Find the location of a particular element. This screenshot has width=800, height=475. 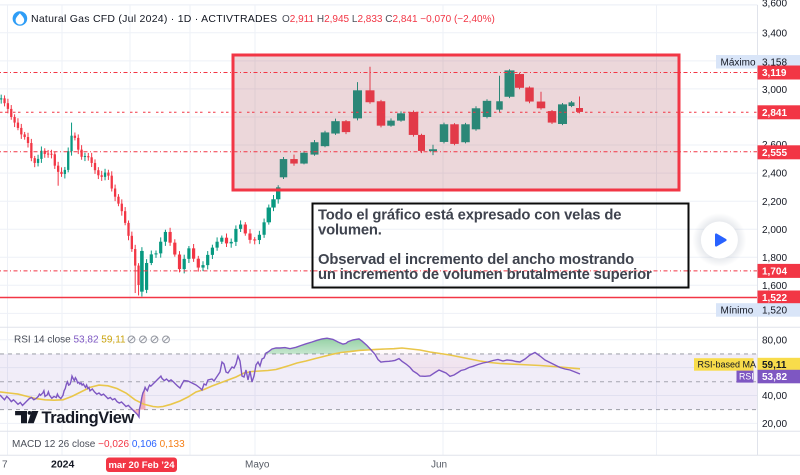

svg-text: Jun is located at coordinates (439, 465).